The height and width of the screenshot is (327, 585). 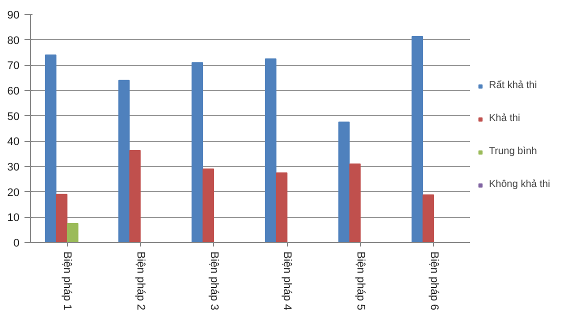 What do you see at coordinates (360, 281) in the screenshot?
I see `x-tick-label: Biện pháp 5` at bounding box center [360, 281].